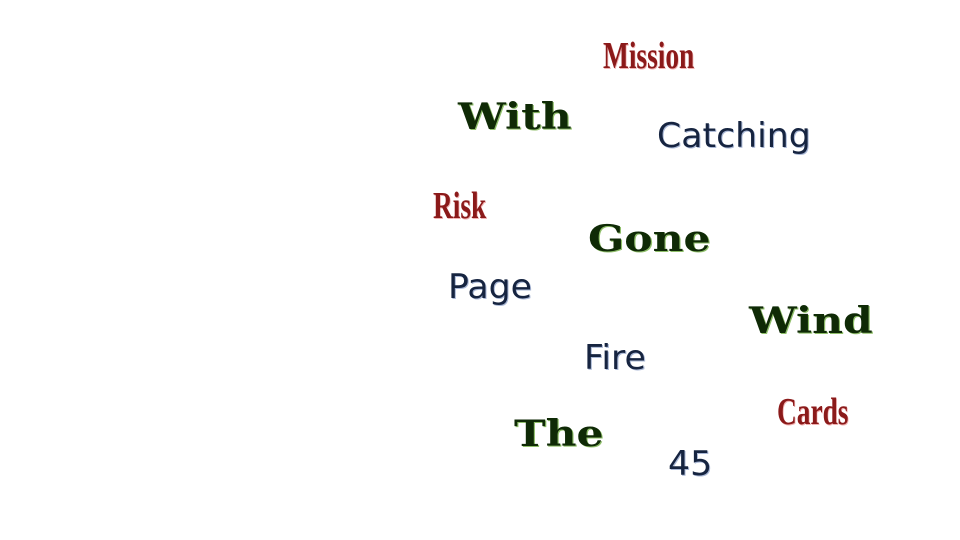  I want to click on word-45: 45, so click(690, 464).